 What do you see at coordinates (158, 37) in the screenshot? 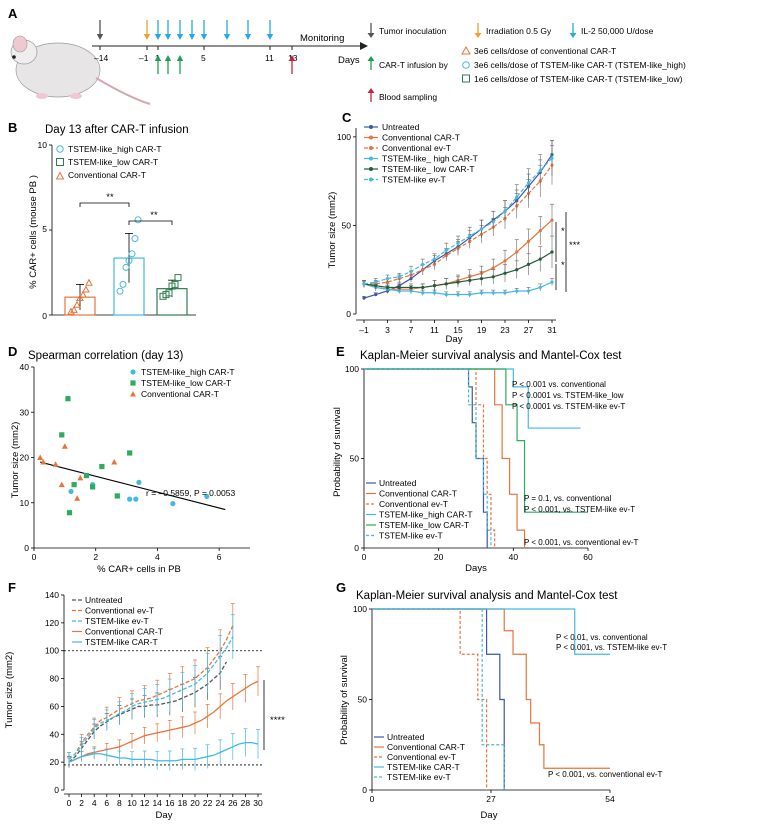
I see `arrow-il2-0-head` at bounding box center [158, 37].